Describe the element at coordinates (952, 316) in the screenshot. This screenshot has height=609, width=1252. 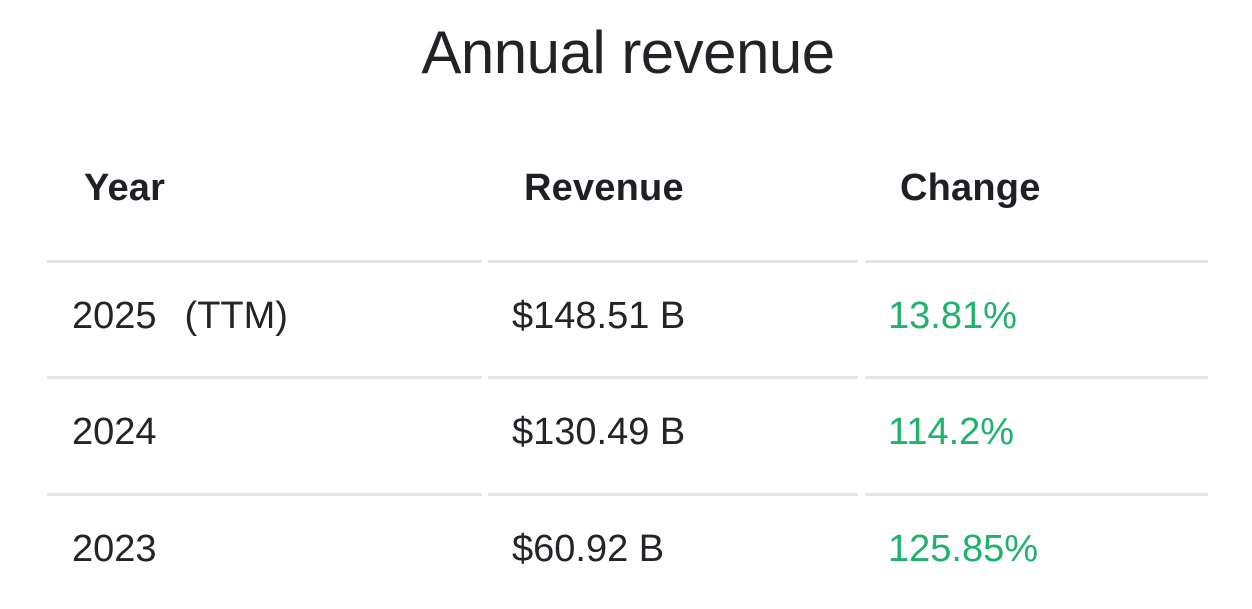
I see `change-cell: 13.81%` at that location.